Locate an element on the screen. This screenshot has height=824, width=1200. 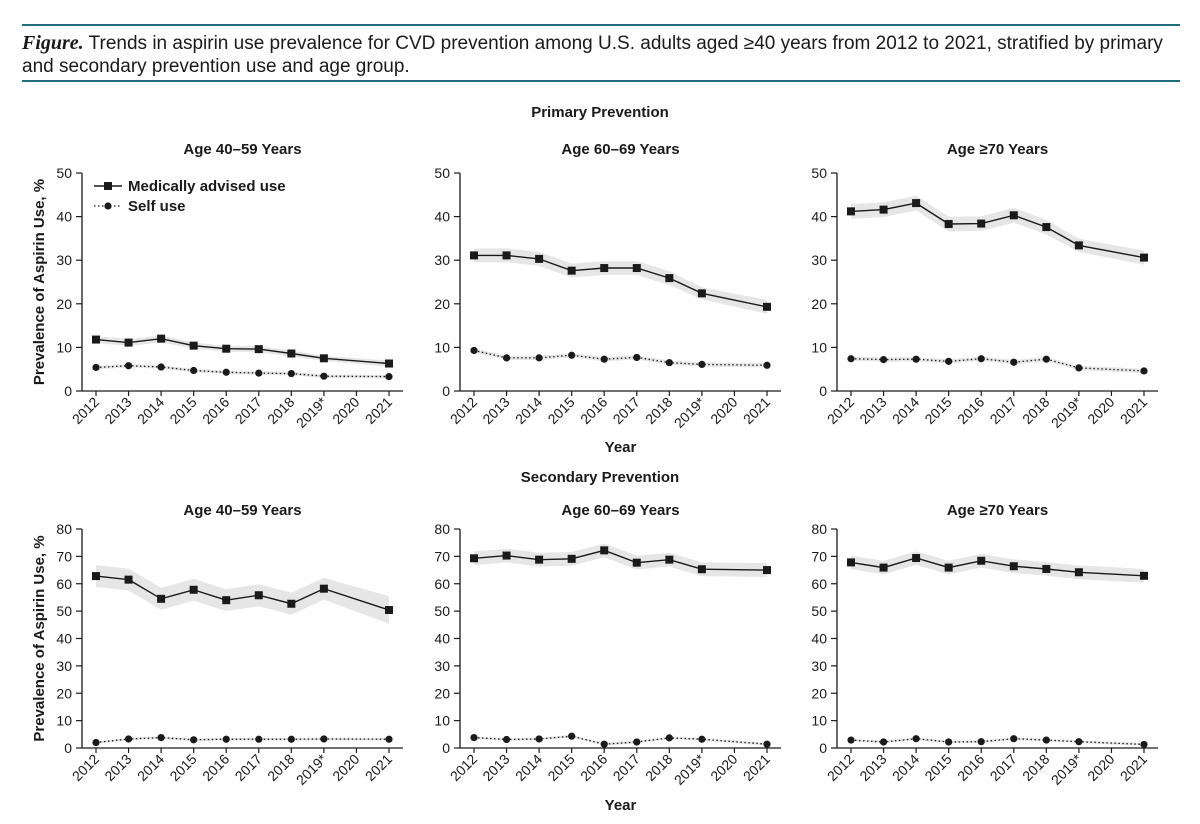
chart-legend: Medically advised use Self use is located at coordinates (190, 196).